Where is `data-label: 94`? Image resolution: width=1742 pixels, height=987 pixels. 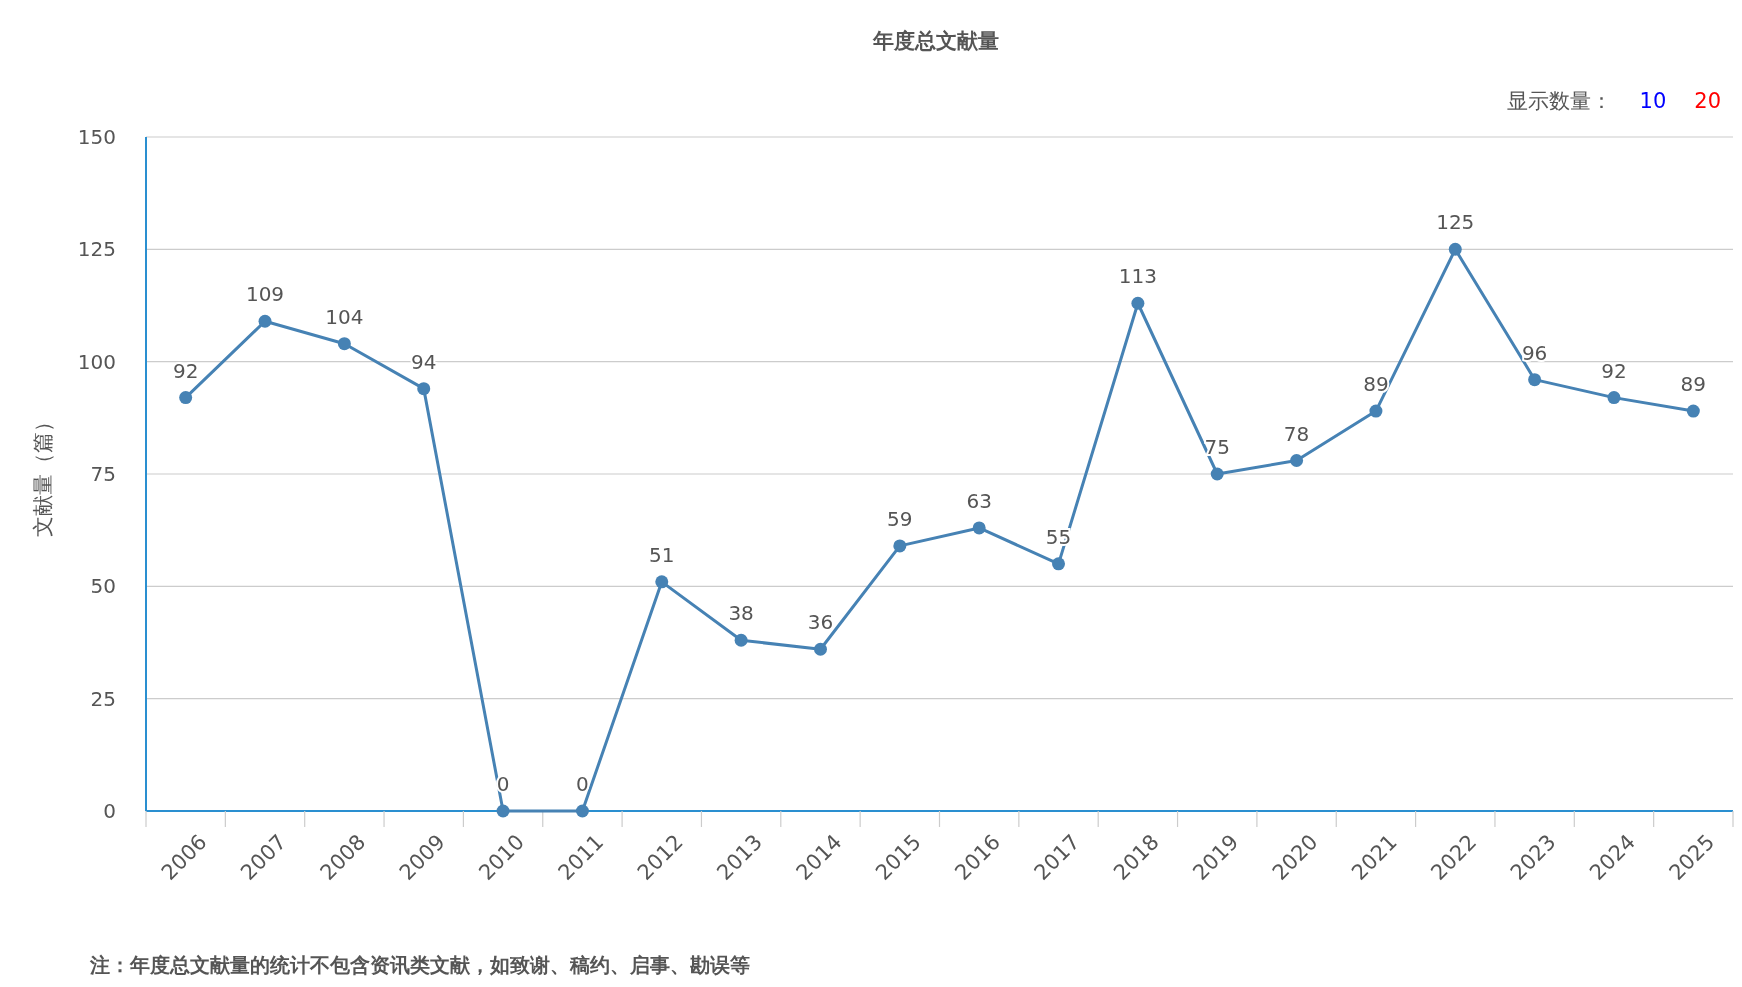 data-label: 94 is located at coordinates (424, 361).